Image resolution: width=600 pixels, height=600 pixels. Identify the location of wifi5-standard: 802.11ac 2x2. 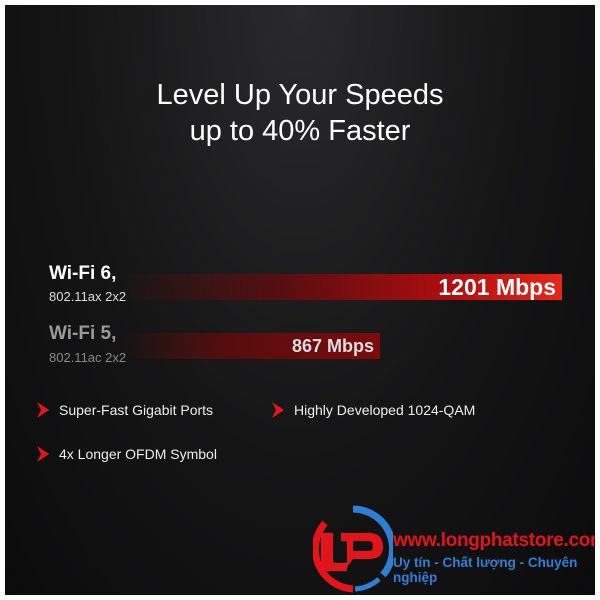
(88, 357).